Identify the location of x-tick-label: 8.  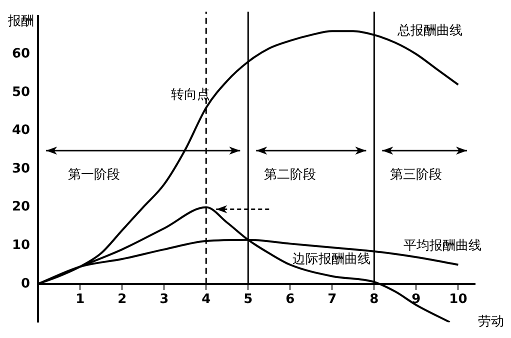
(374, 300).